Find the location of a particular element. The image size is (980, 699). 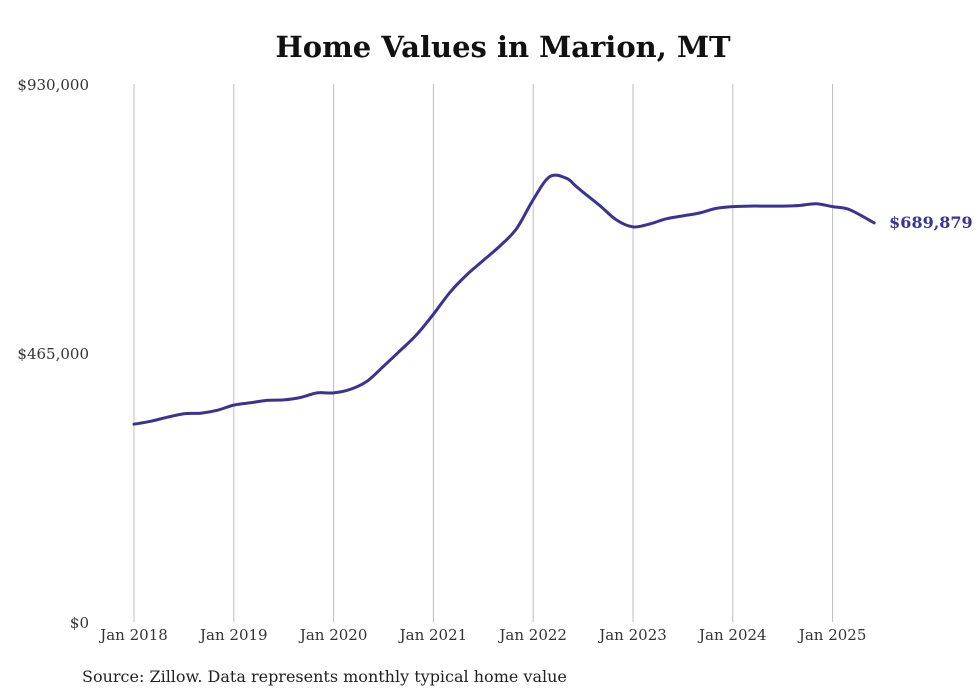

y-tick-label: $930,000 is located at coordinates (53, 85).